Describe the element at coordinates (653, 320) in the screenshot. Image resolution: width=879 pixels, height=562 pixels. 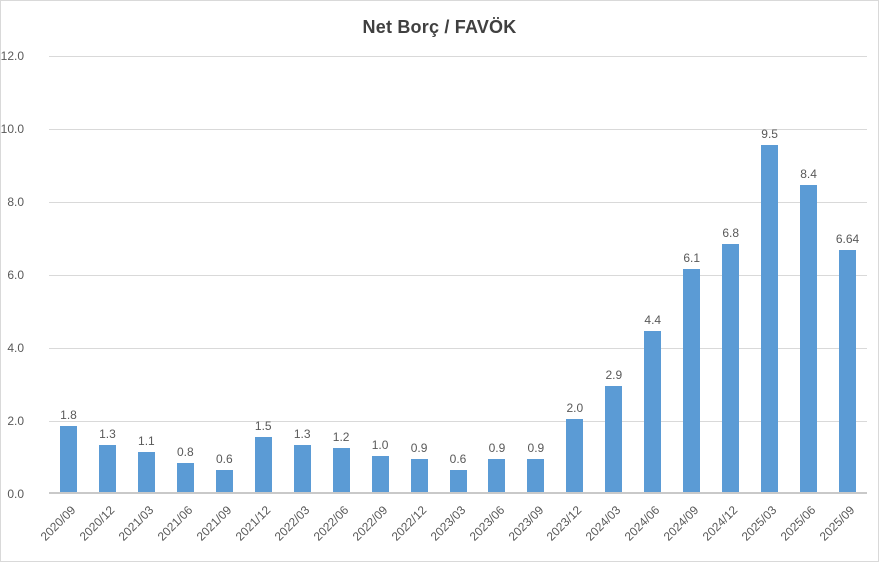
I see `bar-value-label: 4.4` at that location.